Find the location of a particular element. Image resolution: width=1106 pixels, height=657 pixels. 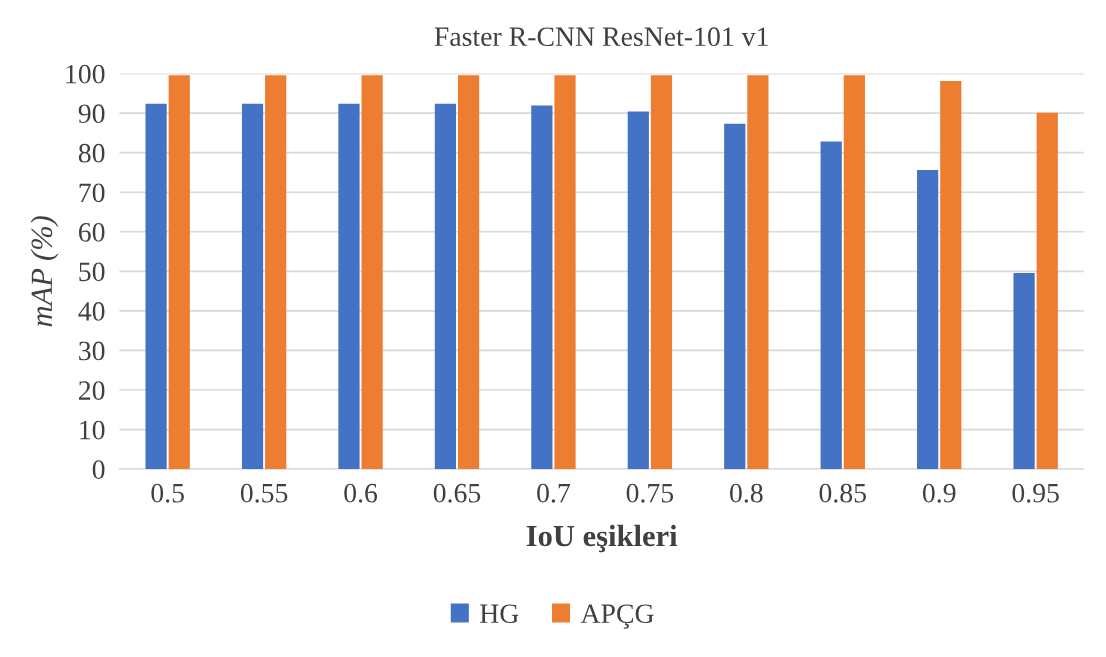

x-tick-label: 0.6 is located at coordinates (361, 493).